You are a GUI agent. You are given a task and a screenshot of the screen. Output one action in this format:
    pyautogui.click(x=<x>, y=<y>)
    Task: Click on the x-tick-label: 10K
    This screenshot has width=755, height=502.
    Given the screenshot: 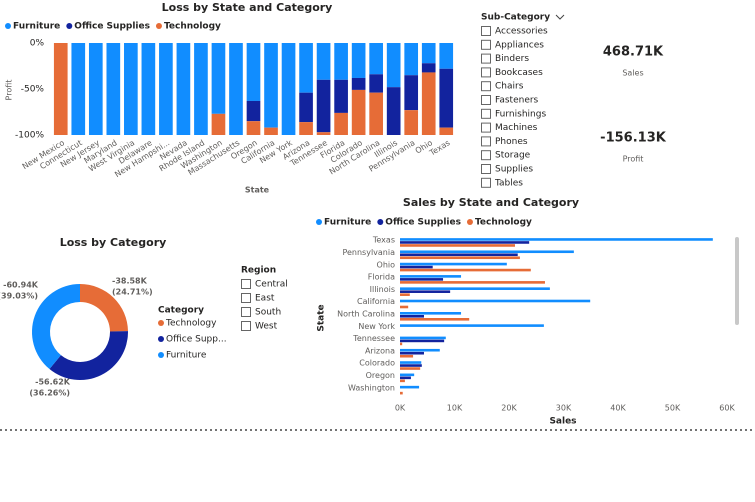 What is the action you would take?
    pyautogui.click(x=455, y=408)
    